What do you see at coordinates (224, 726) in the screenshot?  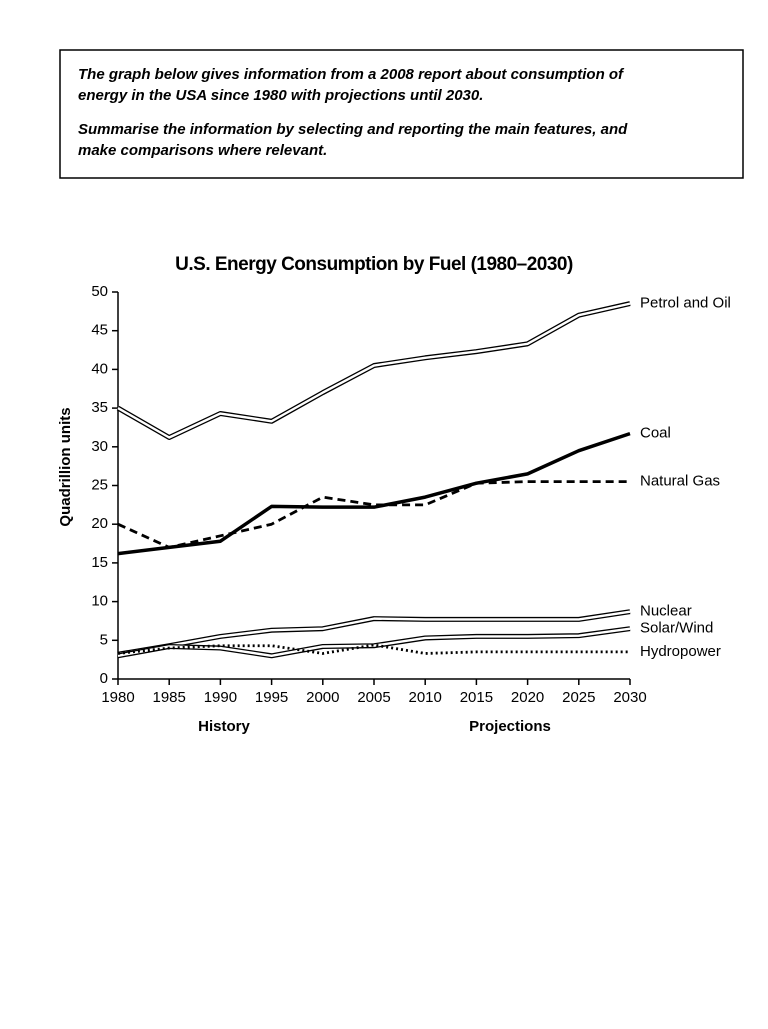 I see `axis-annotation: History` at bounding box center [224, 726].